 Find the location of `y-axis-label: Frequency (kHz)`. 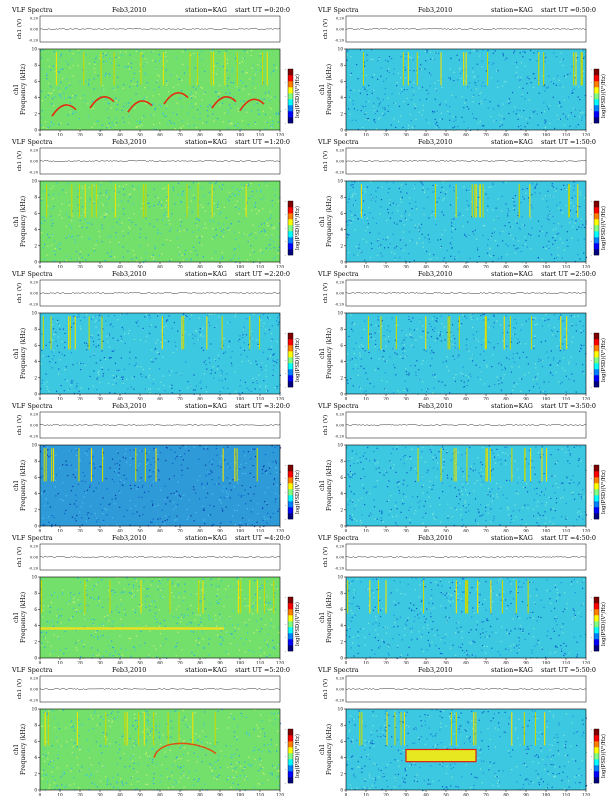

y-axis-label: Frequency (kHz) is located at coordinates (329, 353).